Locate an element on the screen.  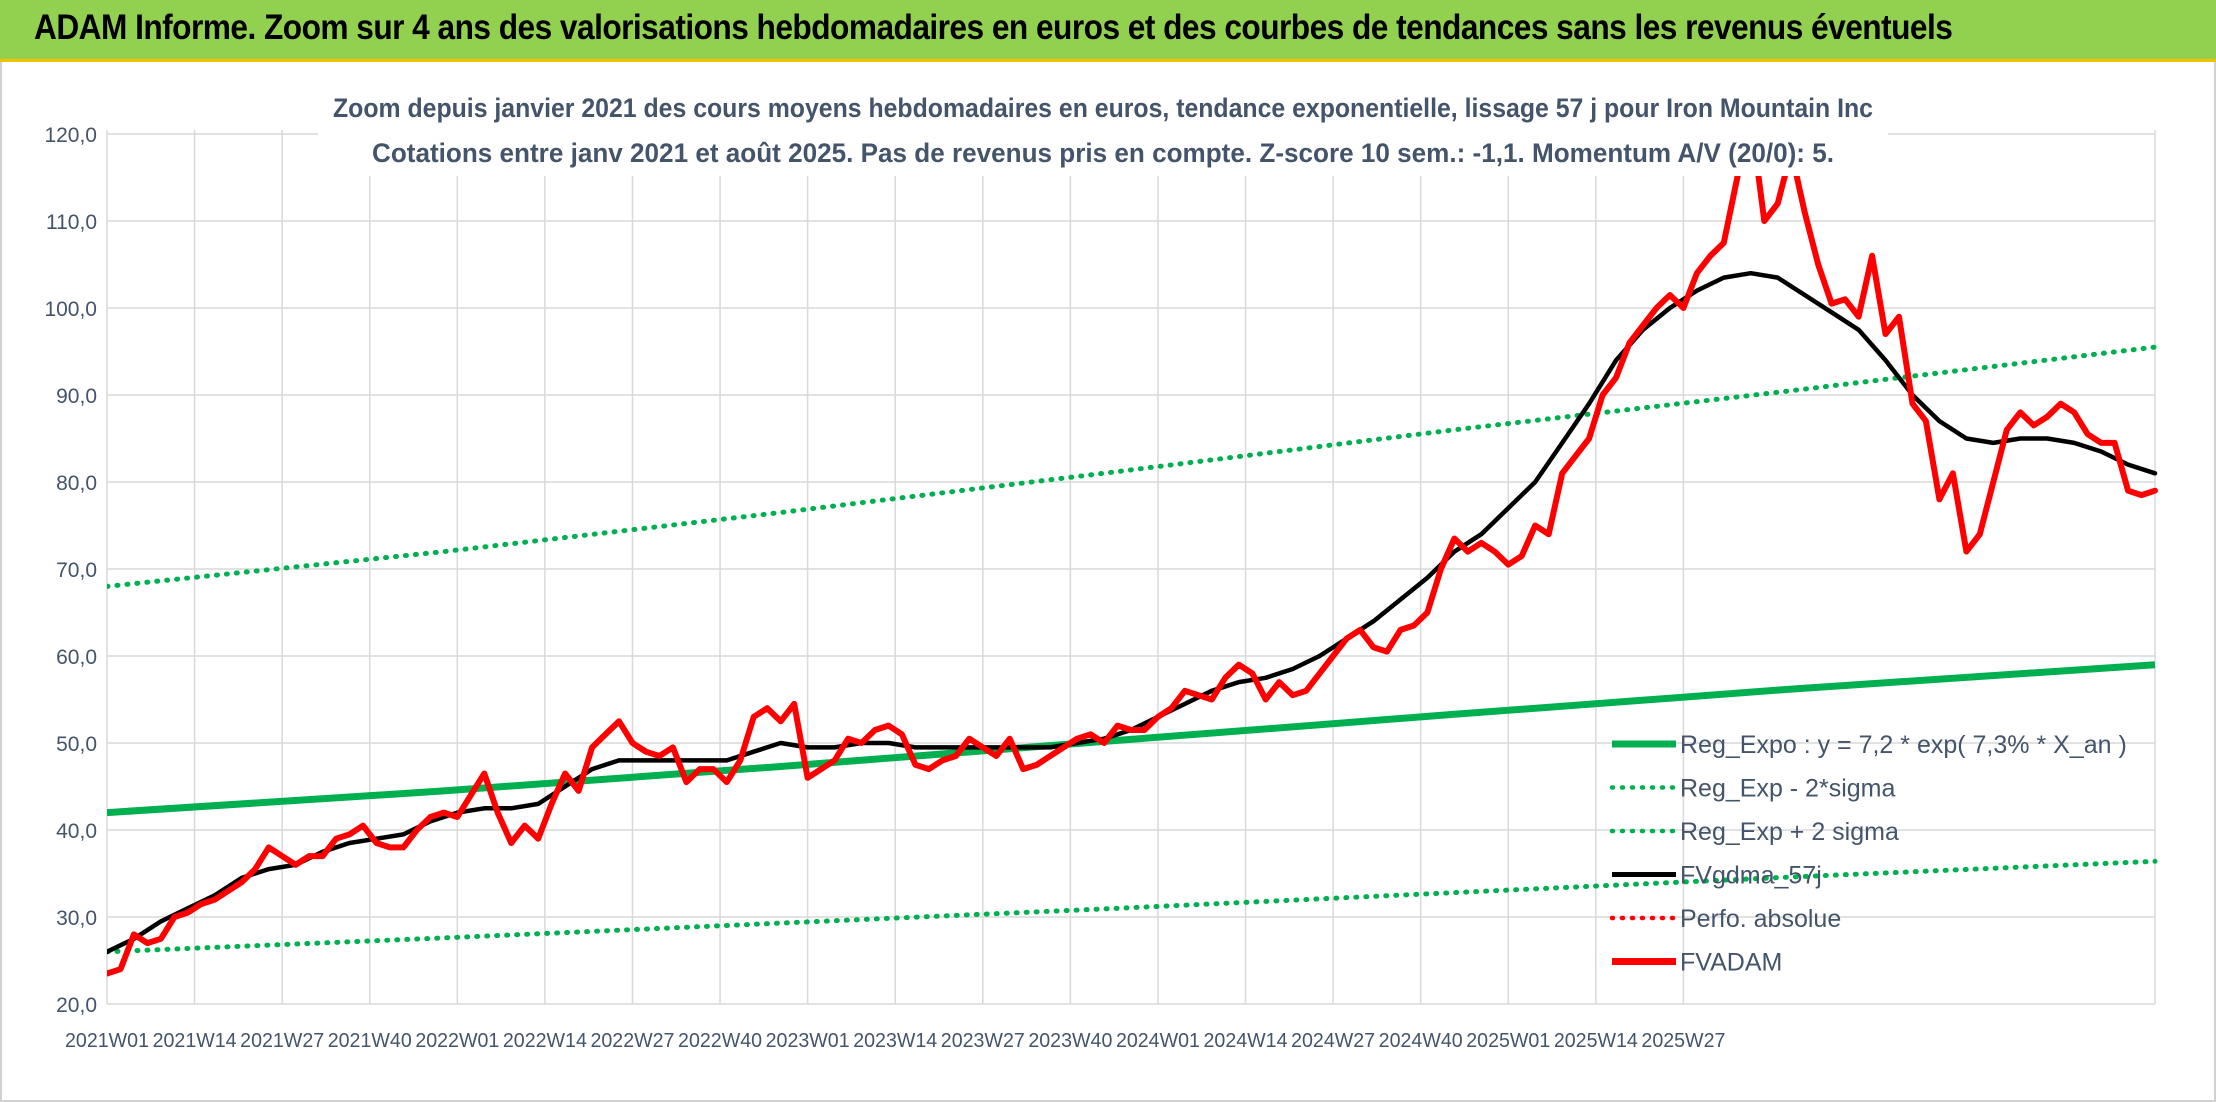
y-tick-label: 20,0 is located at coordinates (76, 1005).